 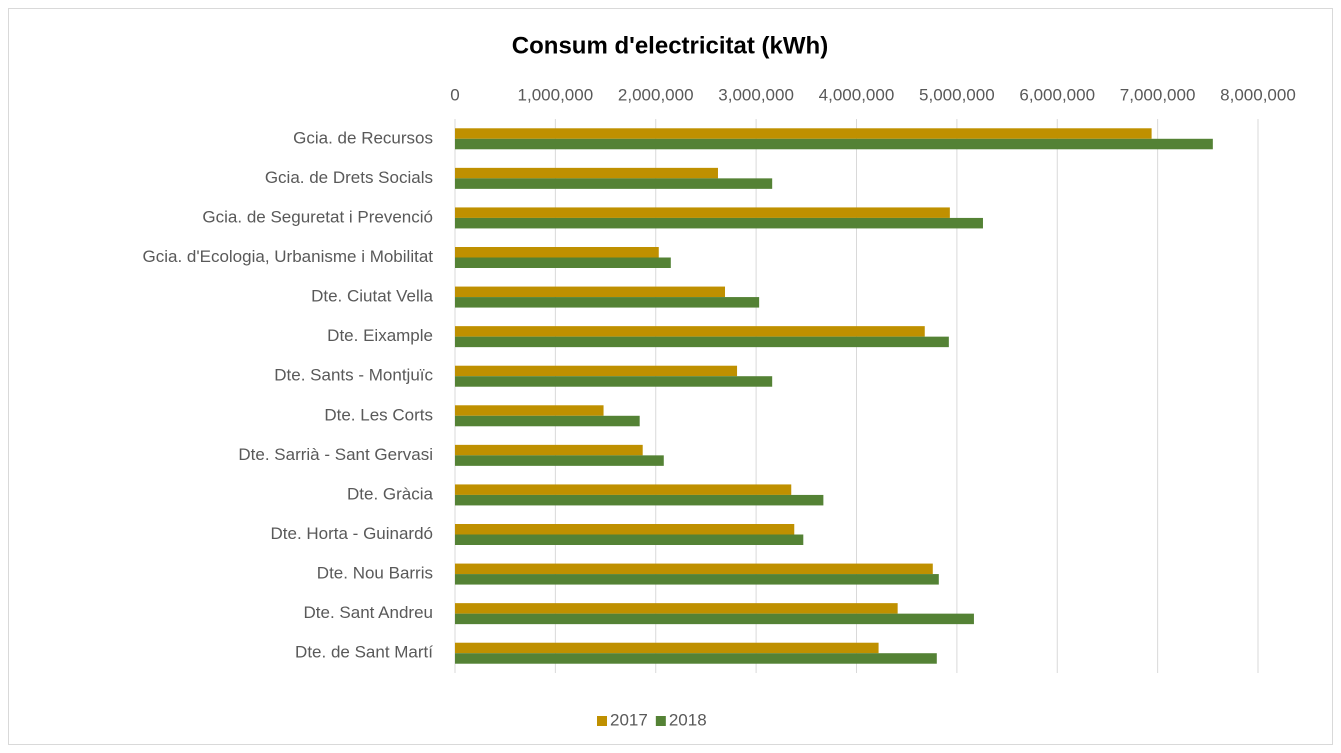 What do you see at coordinates (351, 533) in the screenshot?
I see `y-tick-label: Dte. Horta - Guinardó` at bounding box center [351, 533].